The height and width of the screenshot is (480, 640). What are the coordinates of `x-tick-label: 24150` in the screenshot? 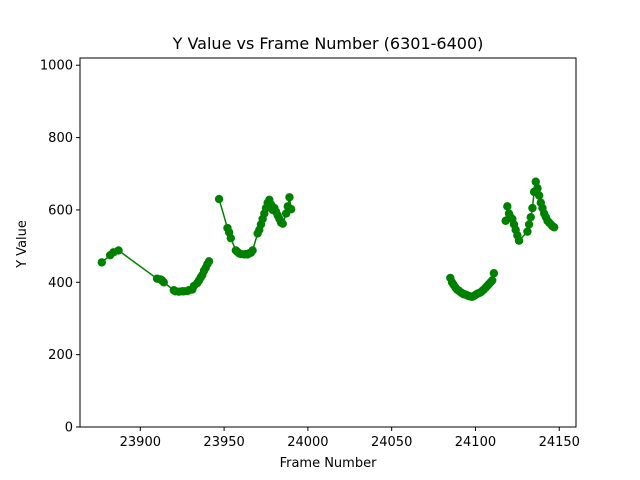 It's located at (559, 442).